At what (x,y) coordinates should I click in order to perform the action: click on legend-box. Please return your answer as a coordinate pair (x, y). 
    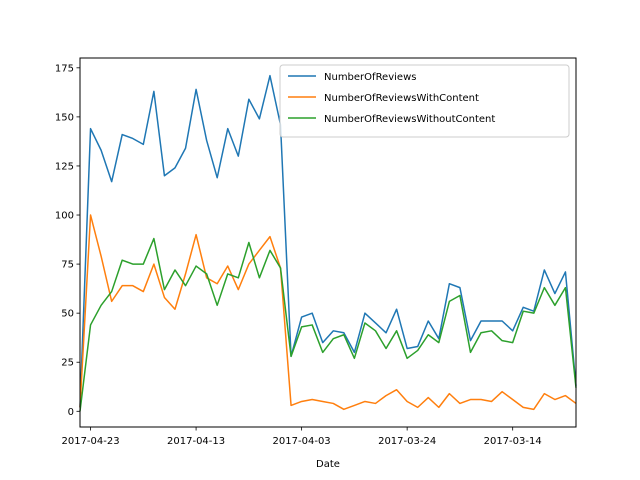
    Looking at the image, I should click on (424, 101).